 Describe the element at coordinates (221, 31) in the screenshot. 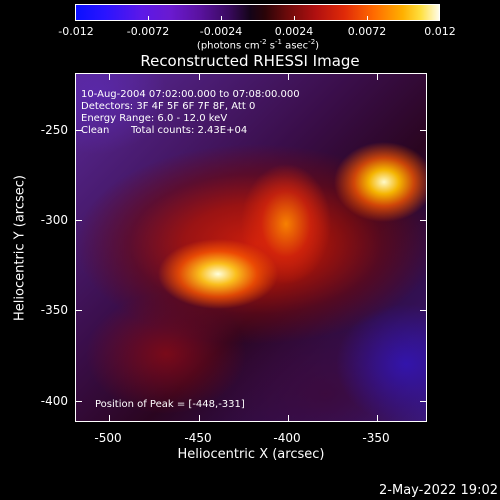

I see `colorbar-tick-label: -0.0024` at that location.